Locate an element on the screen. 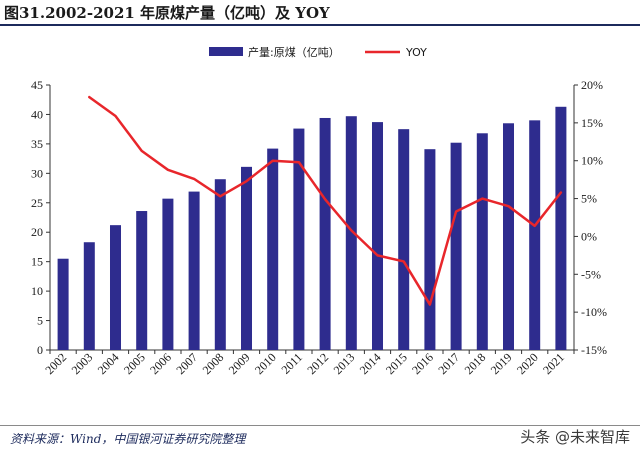 This screenshot has width=640, height=451. y-right-tick-label: 15% is located at coordinates (592, 123).